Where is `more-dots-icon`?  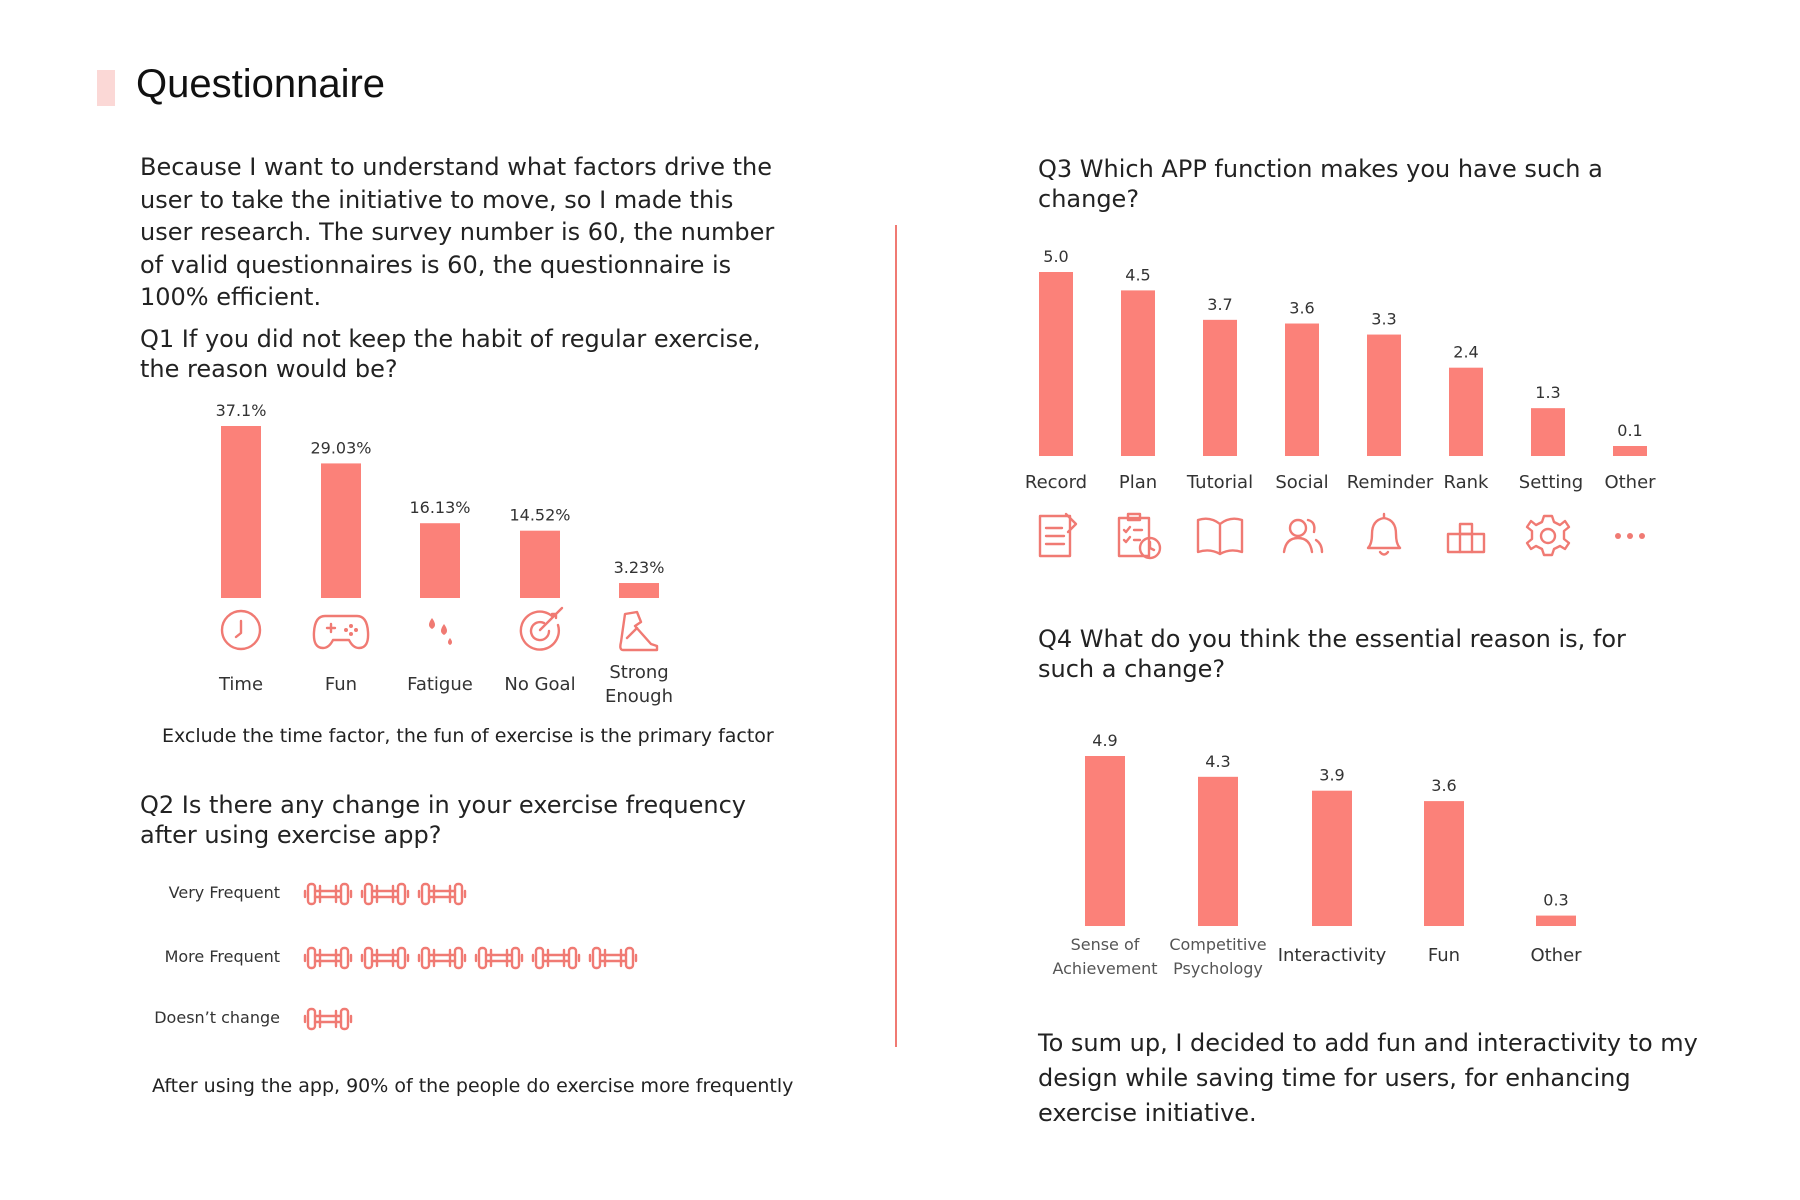
more-dots-icon is located at coordinates (1630, 536).